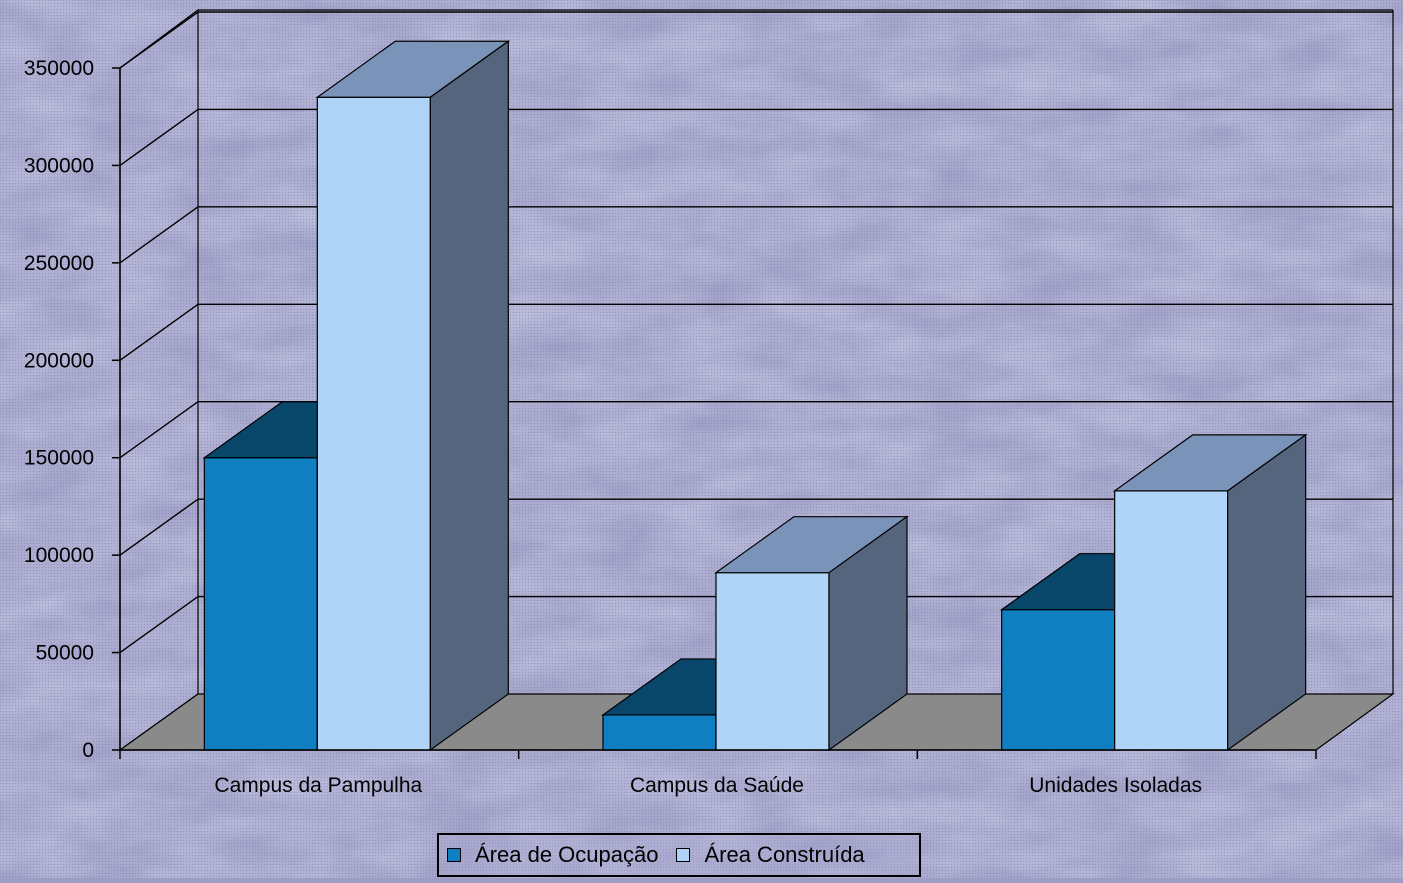 Image resolution: width=1403 pixels, height=883 pixels. I want to click on y-tick-label-100000: 100000, so click(59, 555).